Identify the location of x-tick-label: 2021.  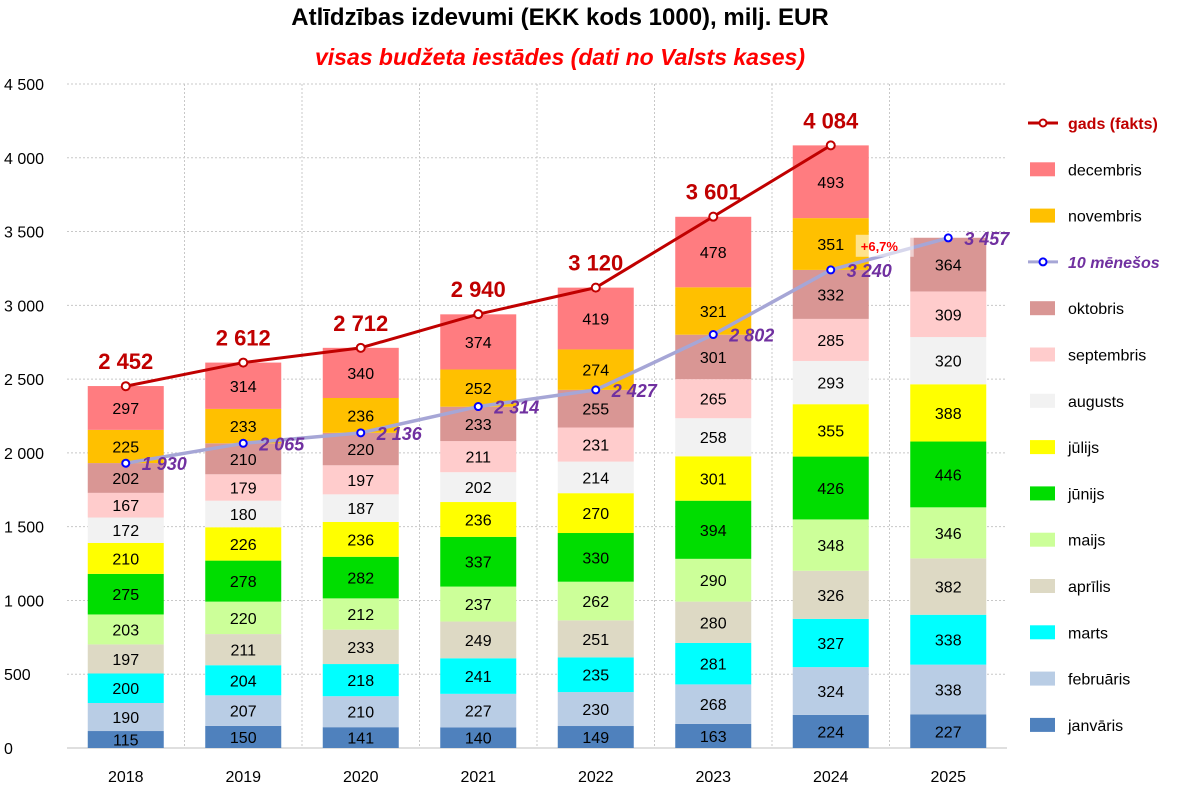
(478, 777).